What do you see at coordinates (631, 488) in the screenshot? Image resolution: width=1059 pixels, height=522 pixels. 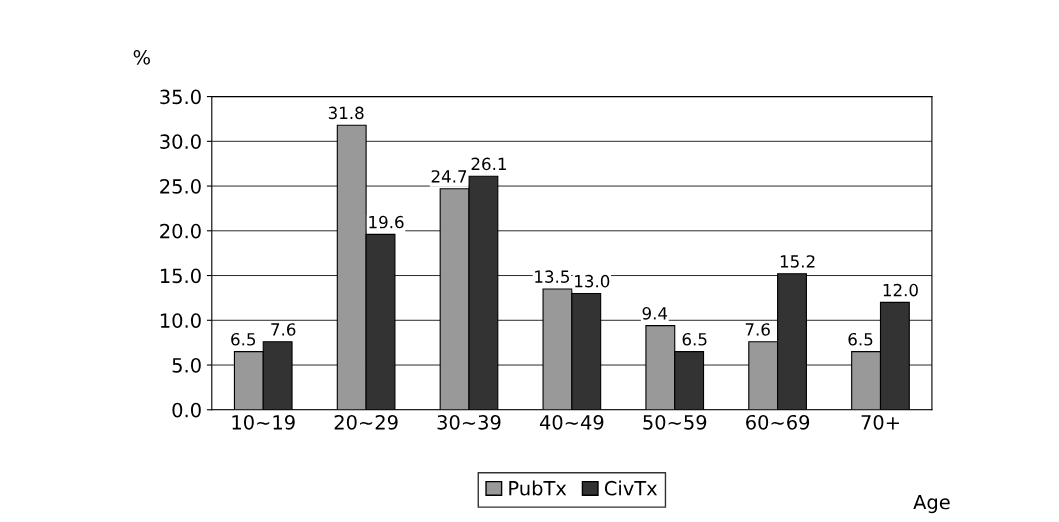 I see `legend-label: CivTx` at bounding box center [631, 488].